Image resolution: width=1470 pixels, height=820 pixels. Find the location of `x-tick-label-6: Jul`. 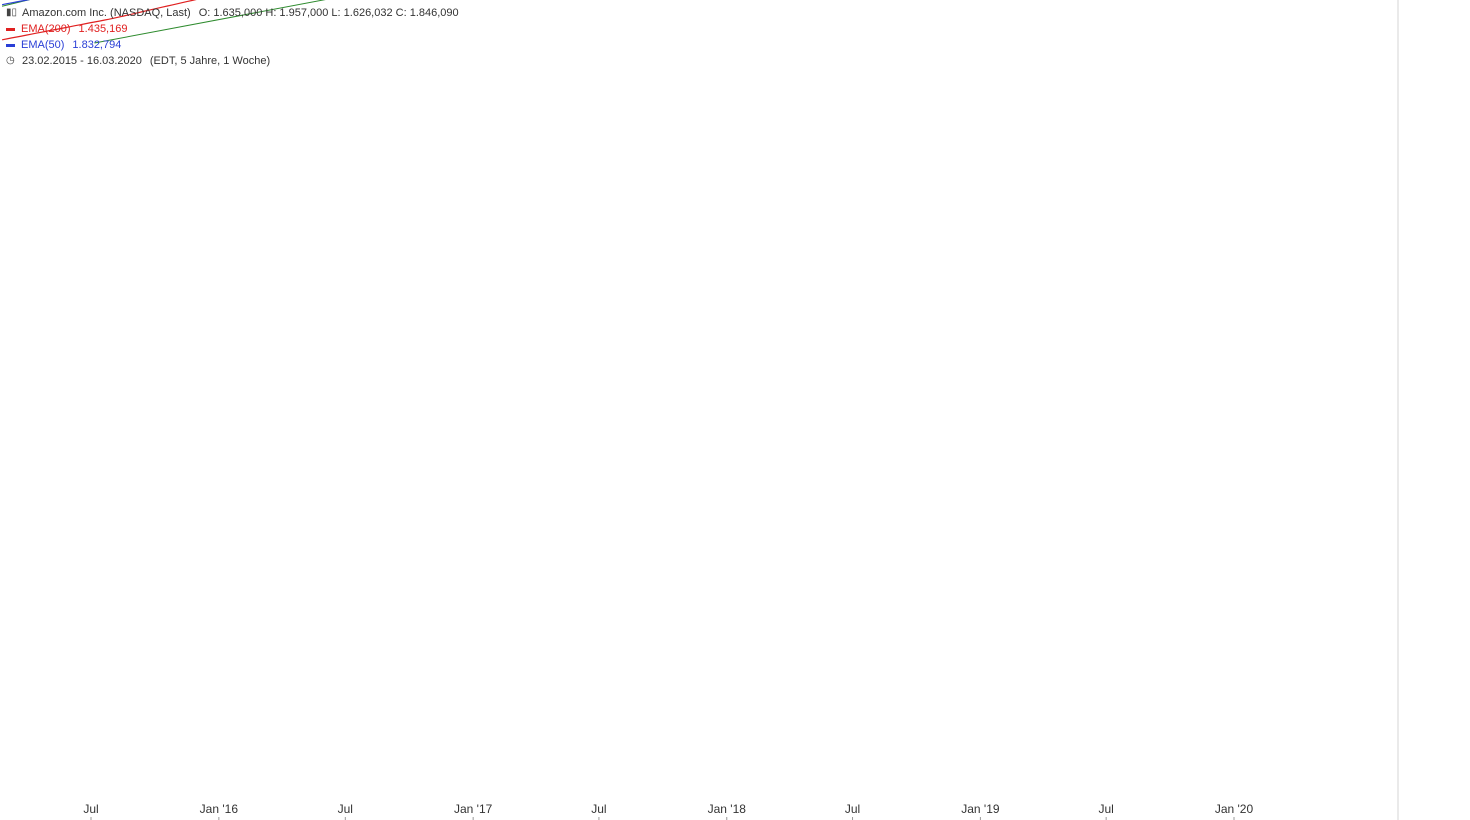

x-tick-label-6: Jul is located at coordinates (852, 809).